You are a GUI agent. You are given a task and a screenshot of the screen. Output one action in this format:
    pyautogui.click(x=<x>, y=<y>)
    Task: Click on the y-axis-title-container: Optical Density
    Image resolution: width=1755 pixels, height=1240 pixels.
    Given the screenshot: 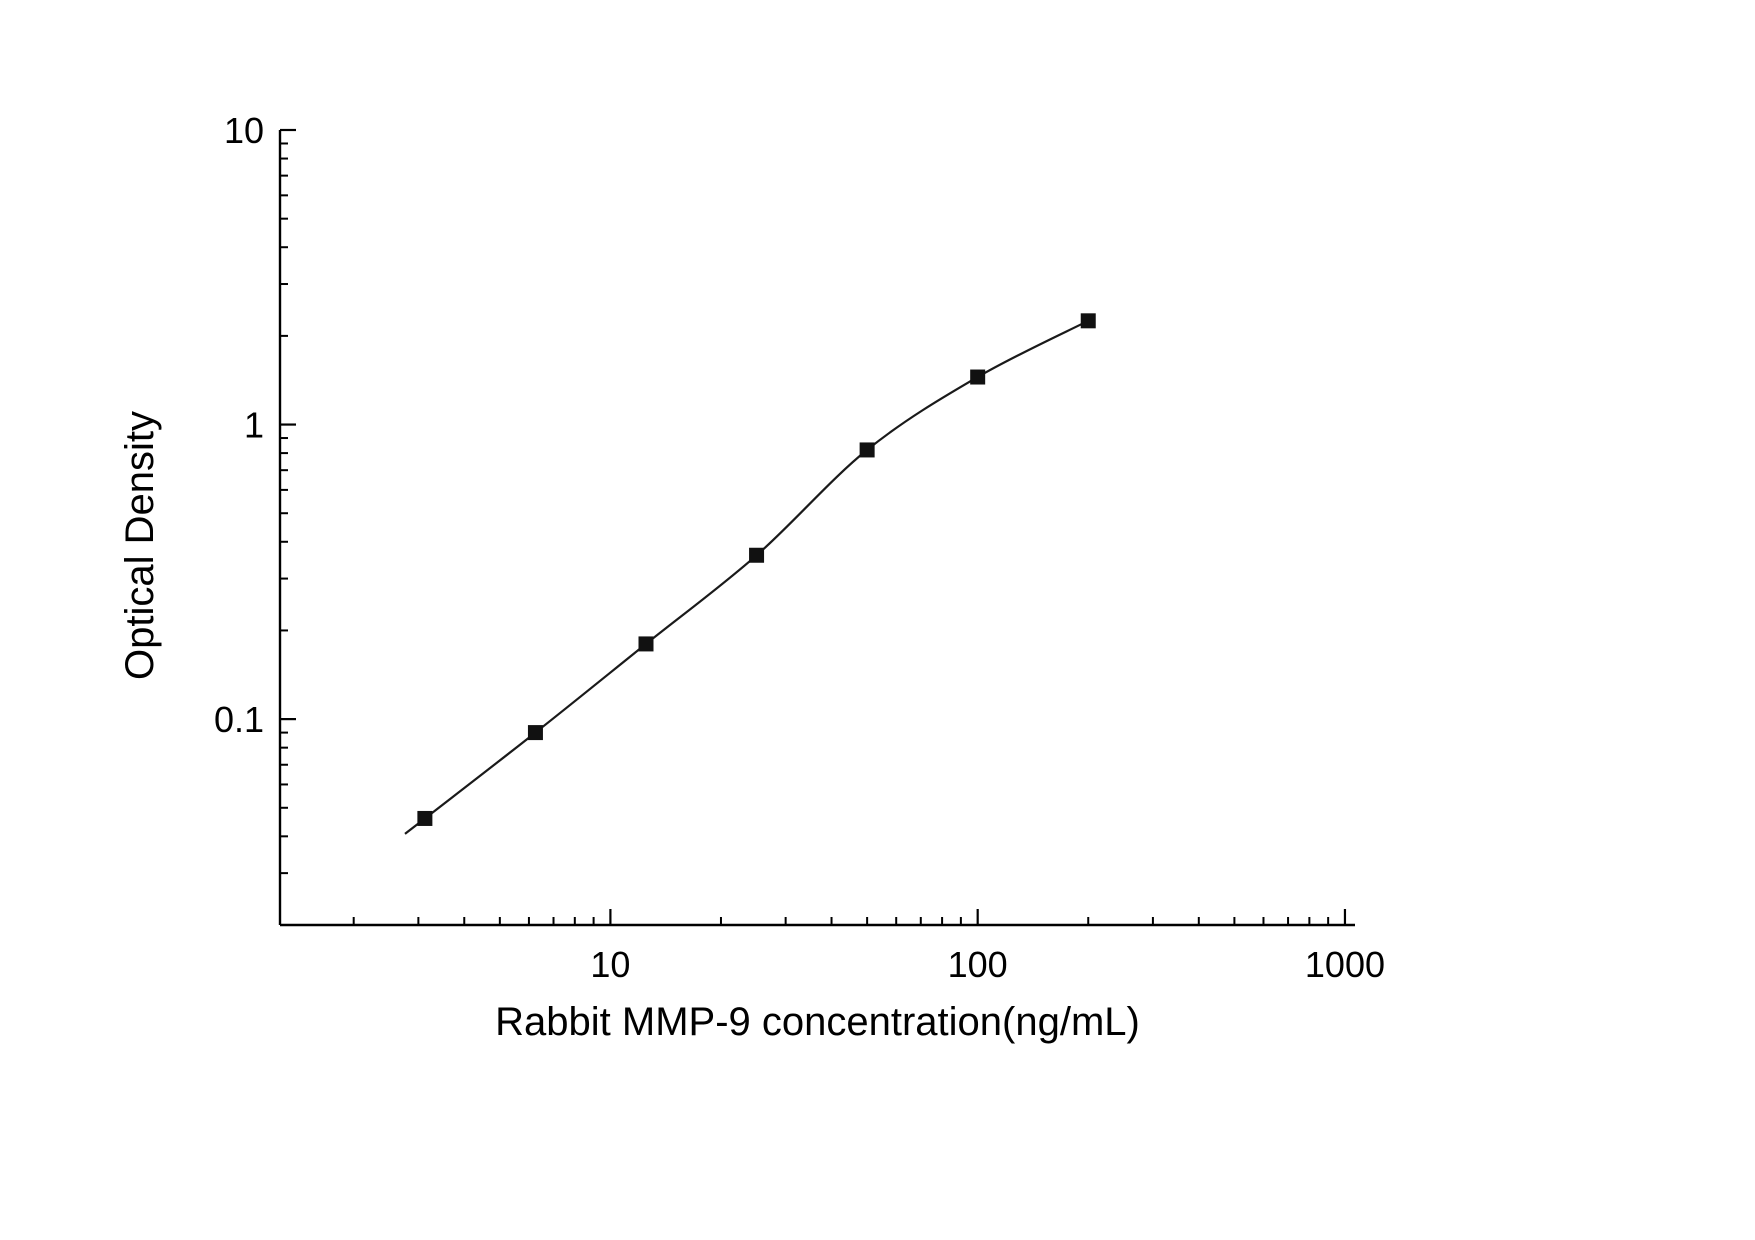 What is the action you would take?
    pyautogui.click(x=140, y=545)
    